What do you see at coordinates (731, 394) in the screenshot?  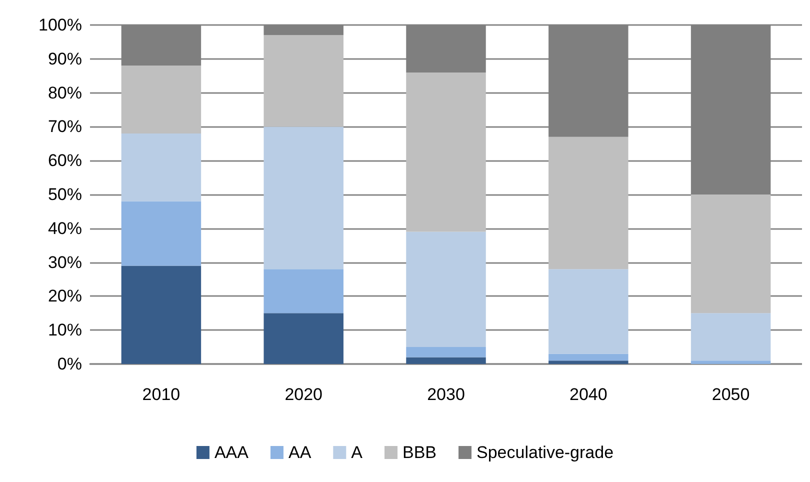 I see `x-tick-label: 2050` at bounding box center [731, 394].